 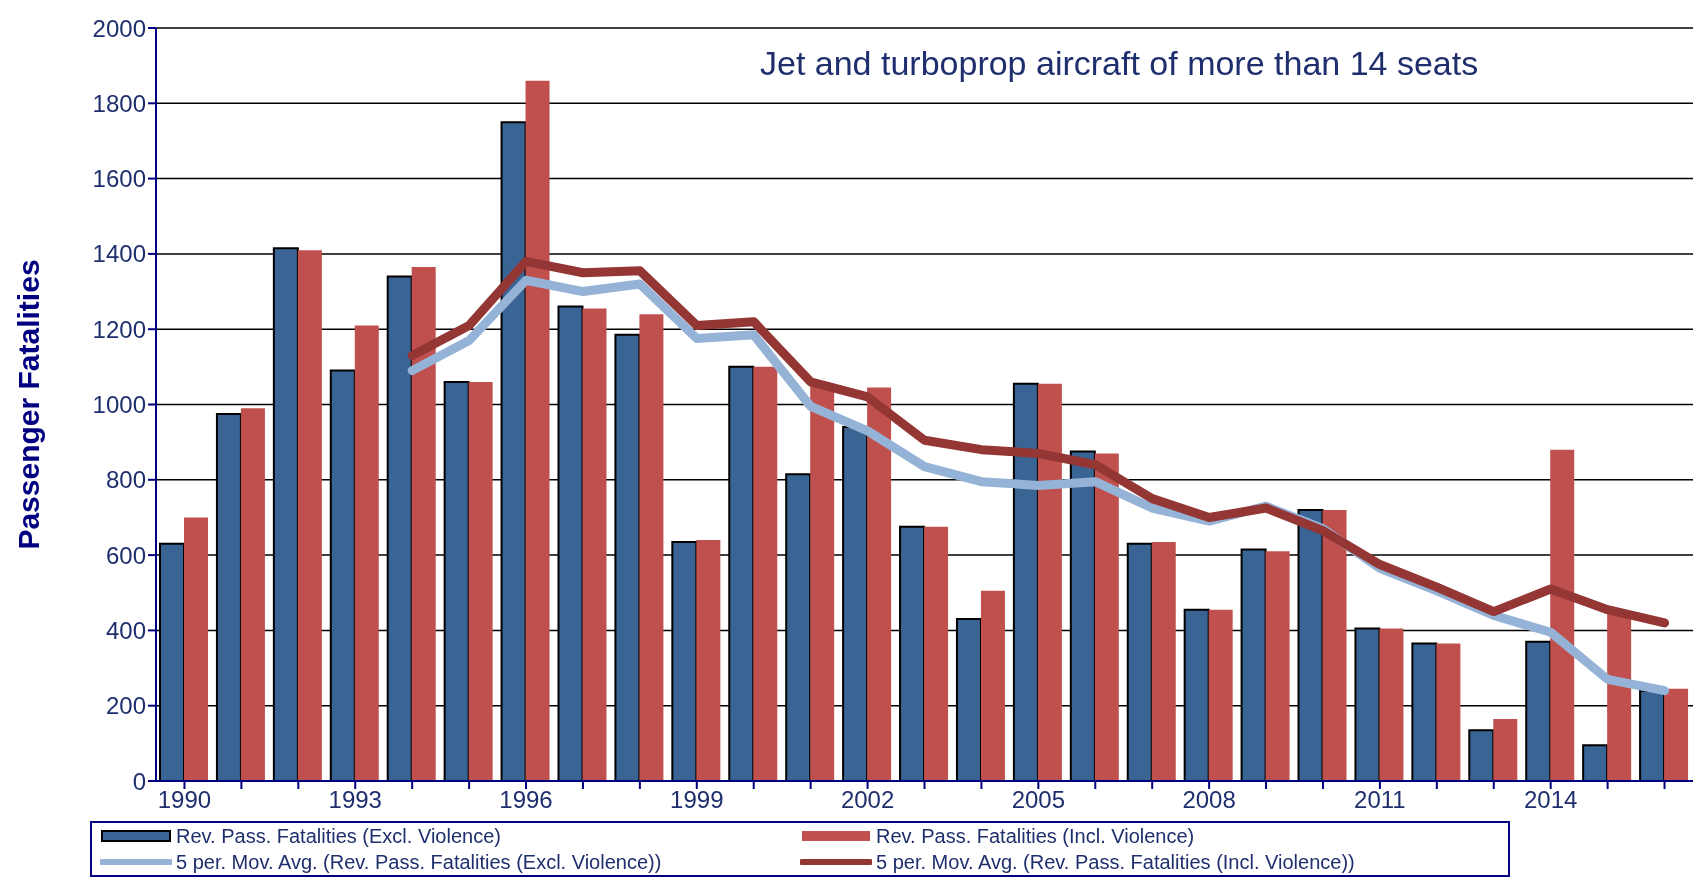 What do you see at coordinates (125, 480) in the screenshot?
I see `y-tick-label: 800` at bounding box center [125, 480].